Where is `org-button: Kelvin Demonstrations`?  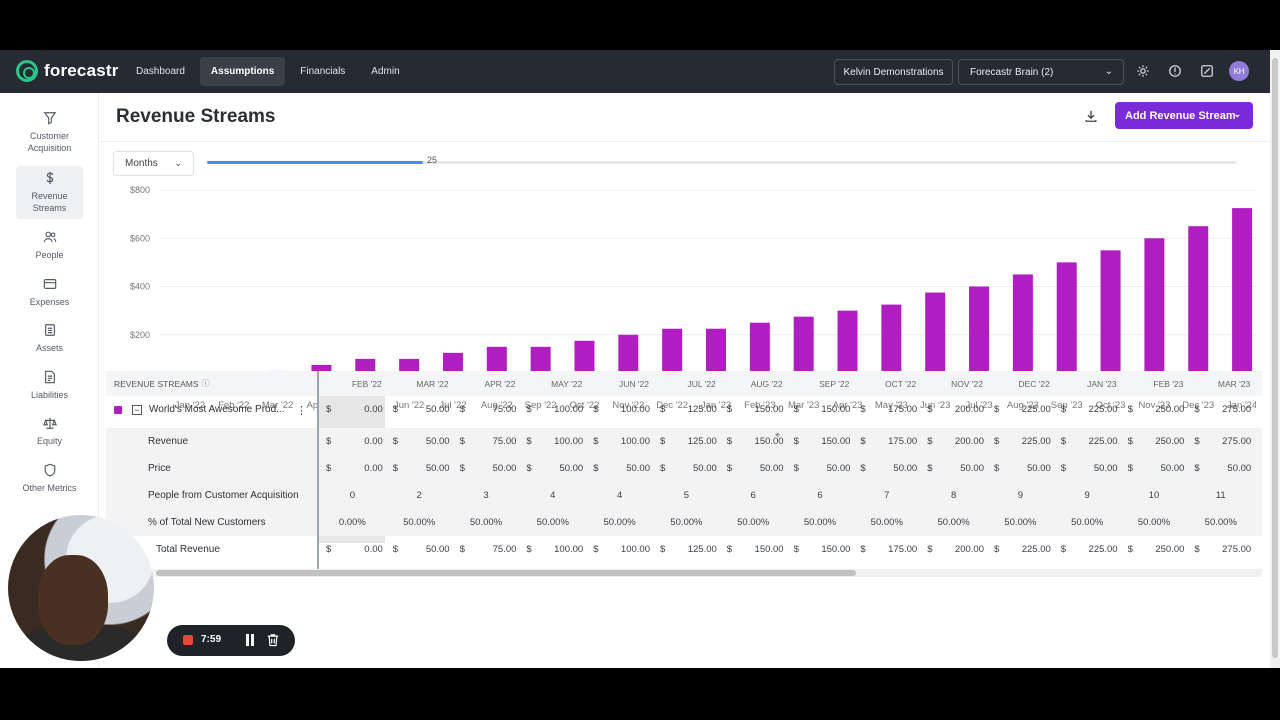 org-button: Kelvin Demonstrations is located at coordinates (893, 72).